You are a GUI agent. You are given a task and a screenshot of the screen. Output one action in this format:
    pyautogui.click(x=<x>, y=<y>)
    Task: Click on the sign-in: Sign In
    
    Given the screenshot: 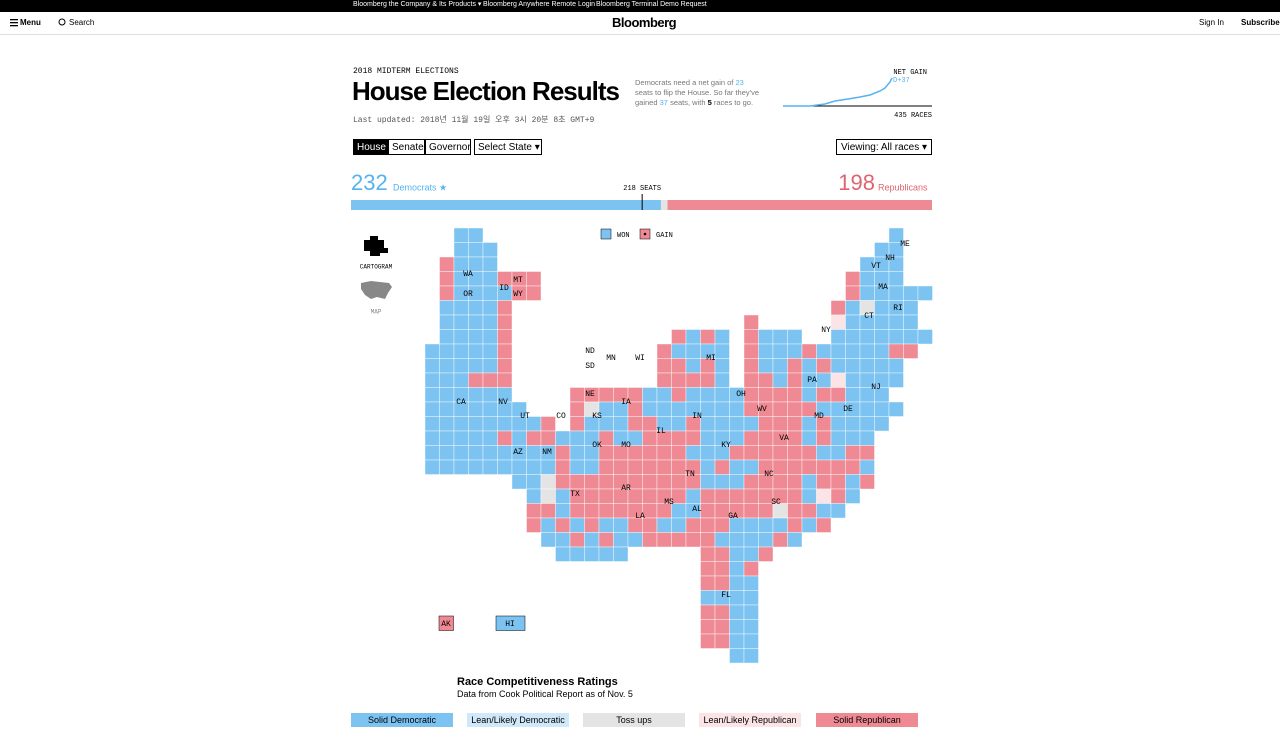 What is the action you would take?
    pyautogui.click(x=1211, y=22)
    